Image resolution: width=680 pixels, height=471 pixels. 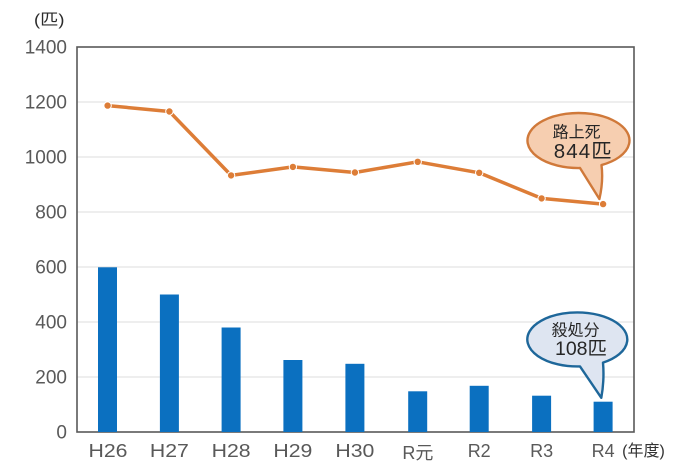 What do you see at coordinates (541, 451) in the screenshot?
I see `svg-text: R3` at bounding box center [541, 451].